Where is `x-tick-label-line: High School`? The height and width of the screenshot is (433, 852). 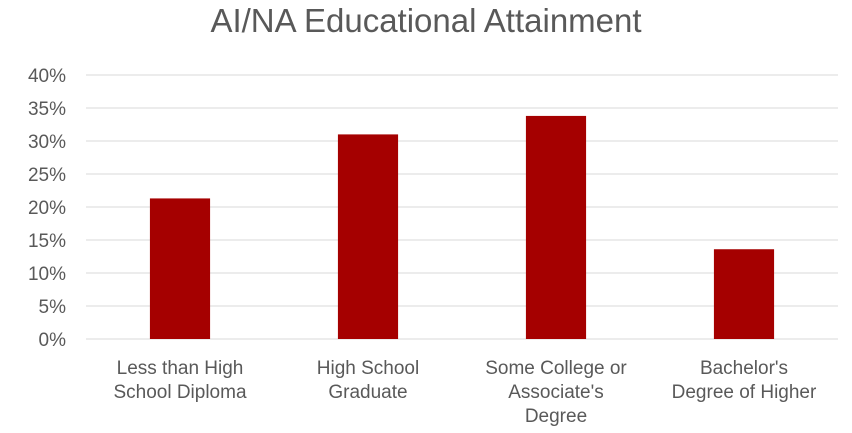
x-tick-label-line: High School is located at coordinates (368, 368).